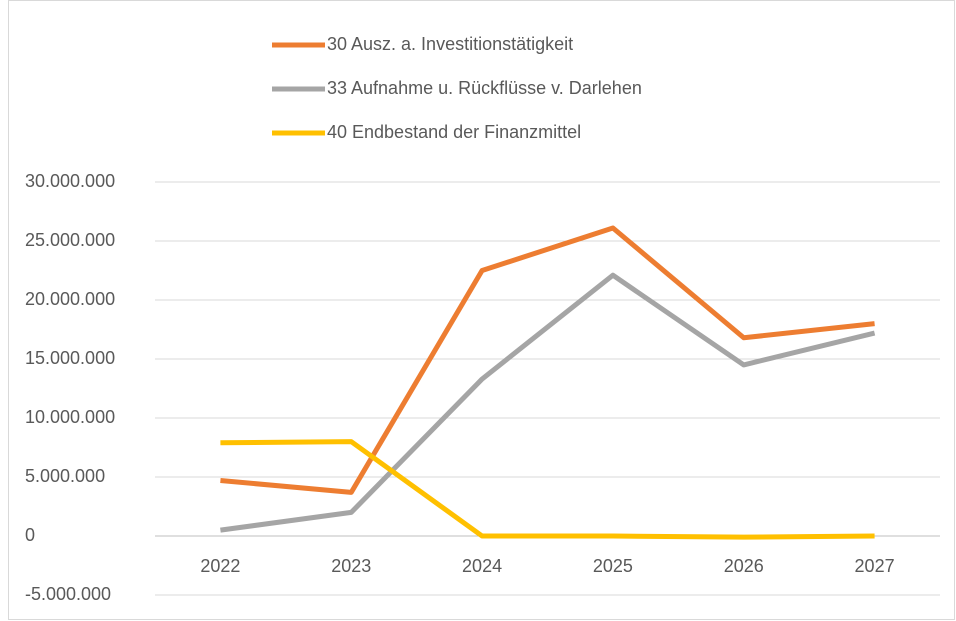 The image size is (956, 621). I want to click on series-line, so click(547, 489).